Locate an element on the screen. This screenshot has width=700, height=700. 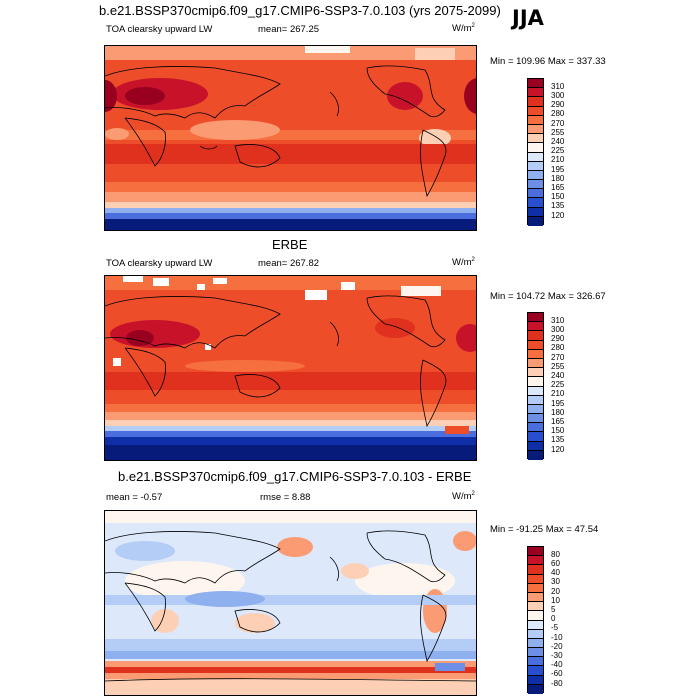
panel-1-tick-label: 150 is located at coordinates (558, 196).